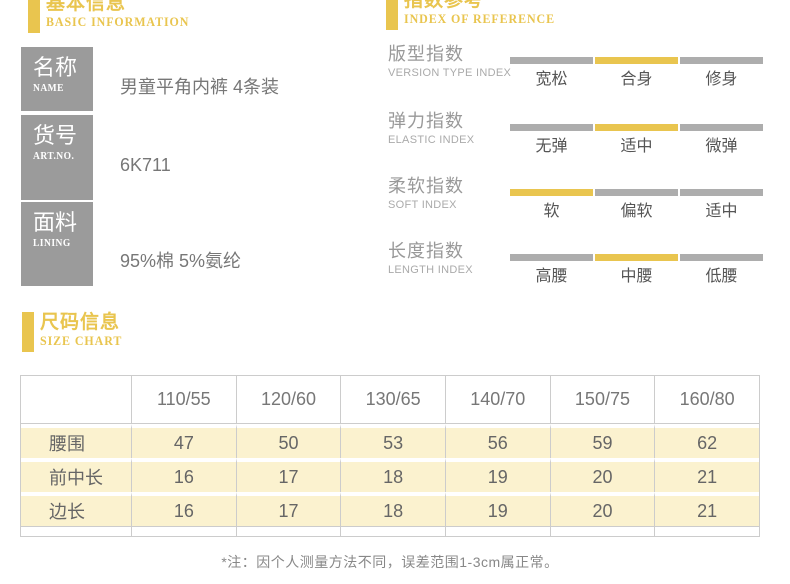  What do you see at coordinates (76, 509) in the screenshot?
I see `row-label: 边长` at bounding box center [76, 509].